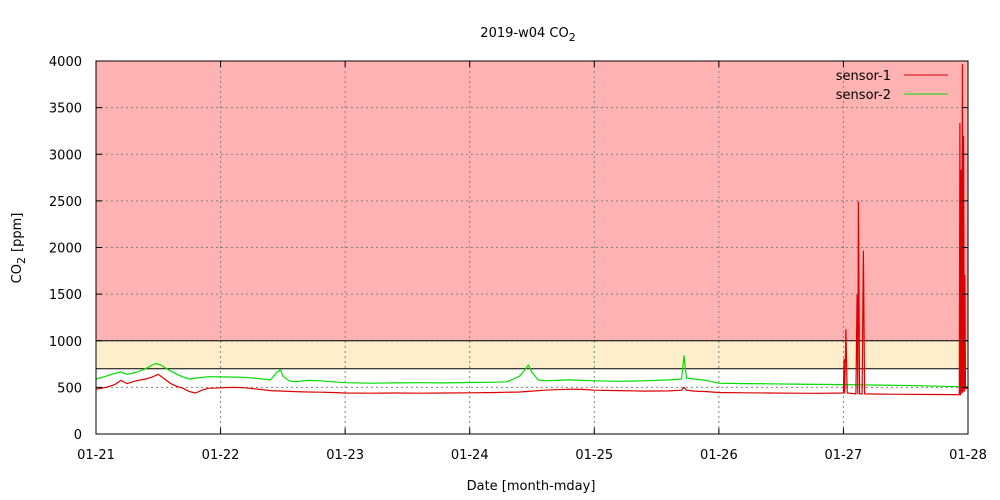 The height and width of the screenshot is (500, 1000). Describe the element at coordinates (719, 455) in the screenshot. I see `x-tick-label-5: 01-26` at that location.